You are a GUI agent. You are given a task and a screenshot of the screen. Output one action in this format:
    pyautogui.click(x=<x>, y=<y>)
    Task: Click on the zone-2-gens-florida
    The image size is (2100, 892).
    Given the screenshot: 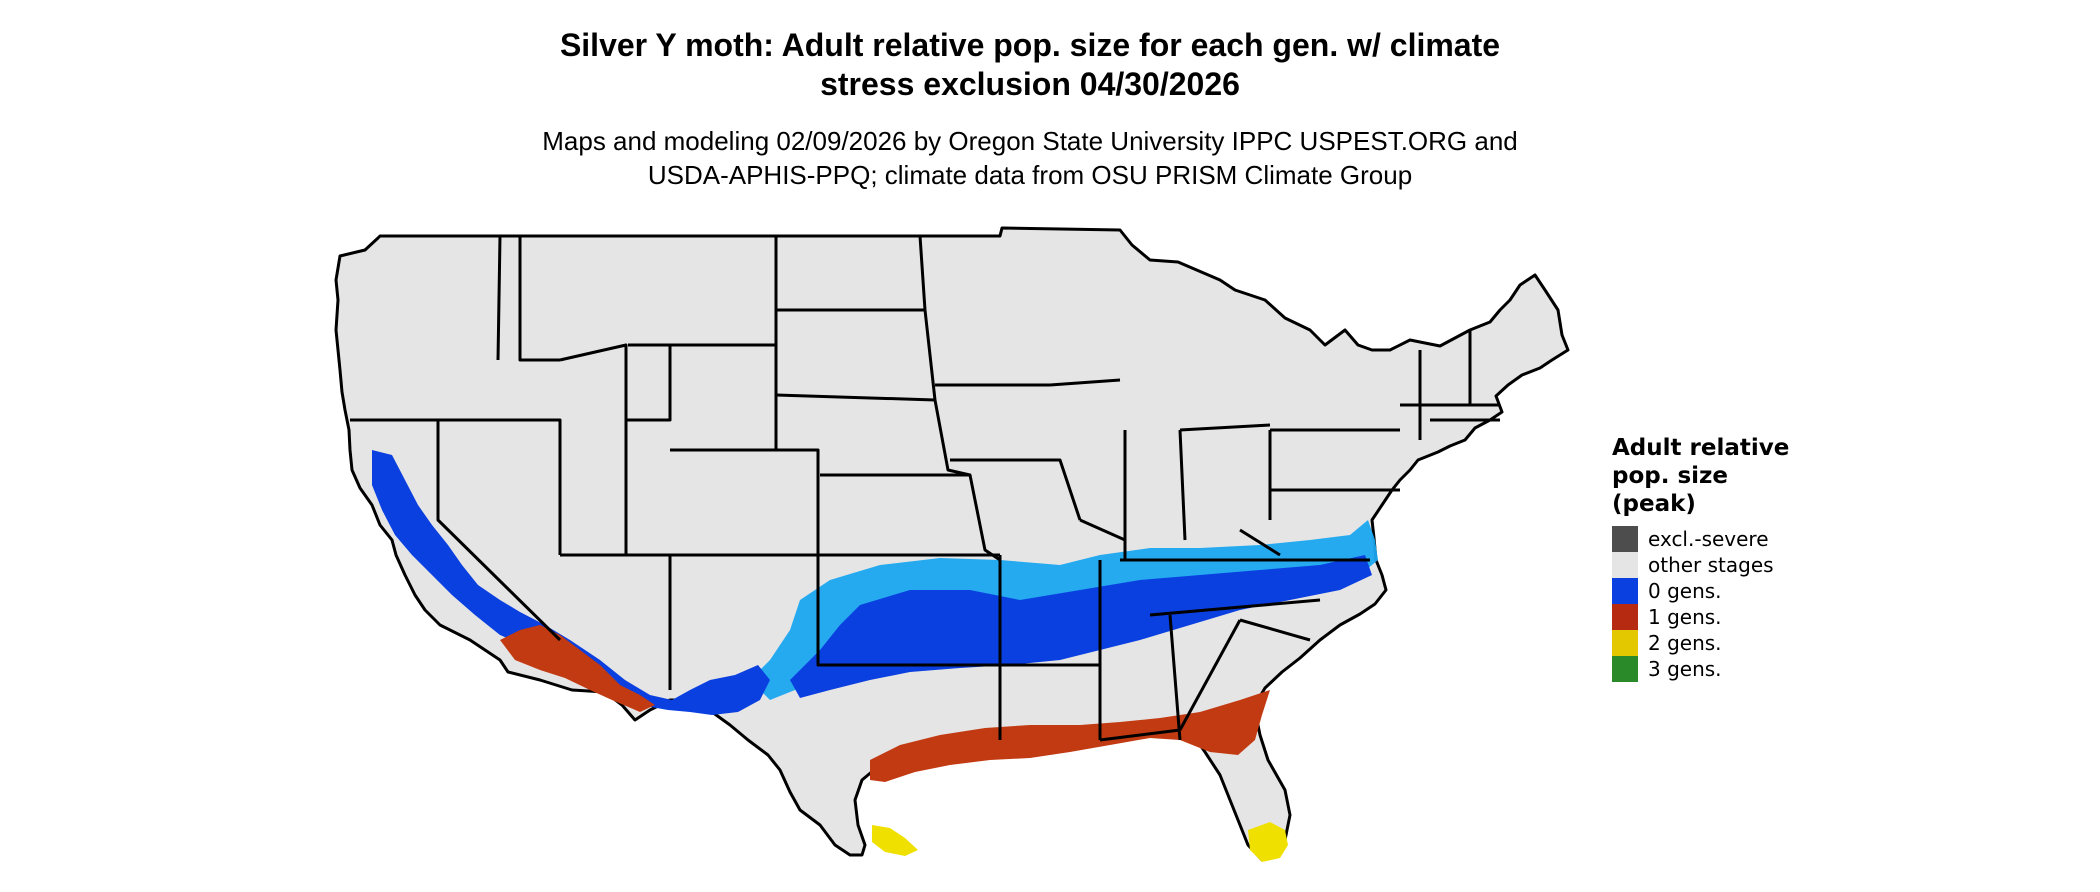 What is the action you would take?
    pyautogui.click(x=1268, y=842)
    